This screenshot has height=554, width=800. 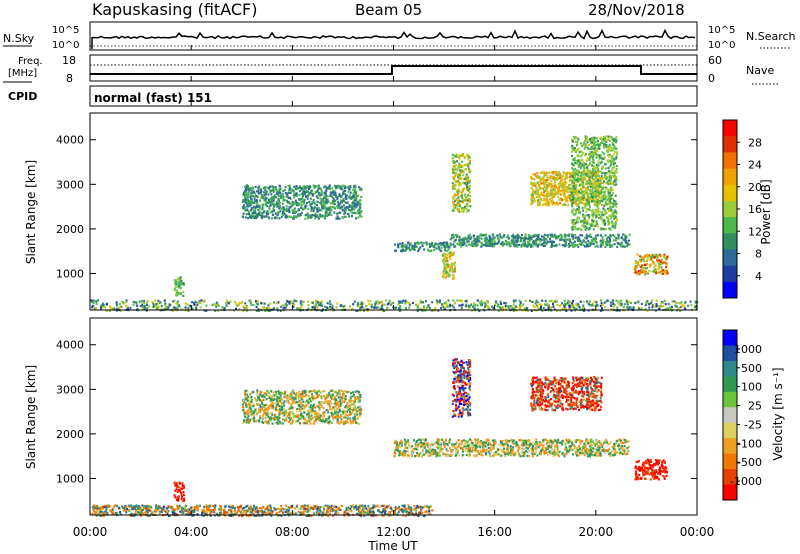 I want to click on cpid-value: normal (fast) 151, so click(x=153, y=98).